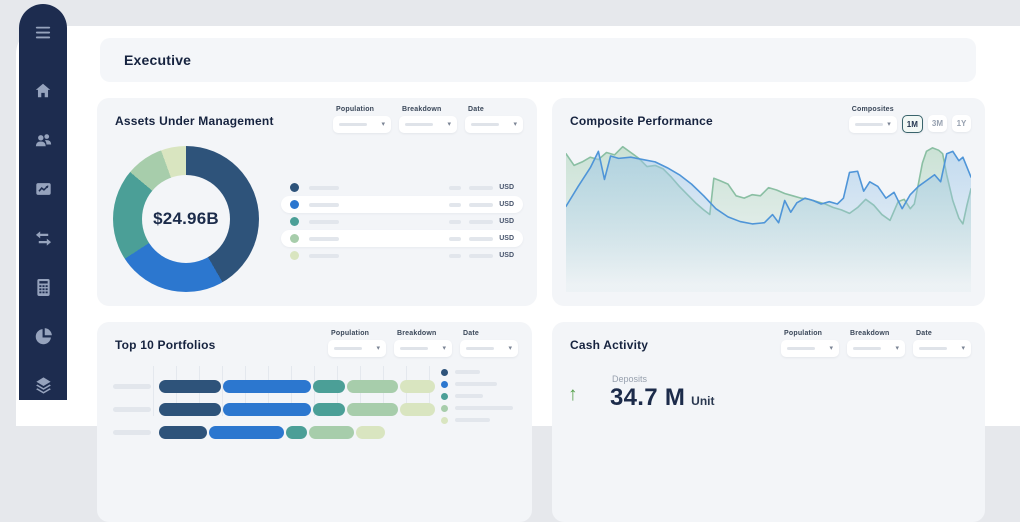 Image resolution: width=1020 pixels, height=522 pixels. I want to click on layers-icon, so click(43, 385).